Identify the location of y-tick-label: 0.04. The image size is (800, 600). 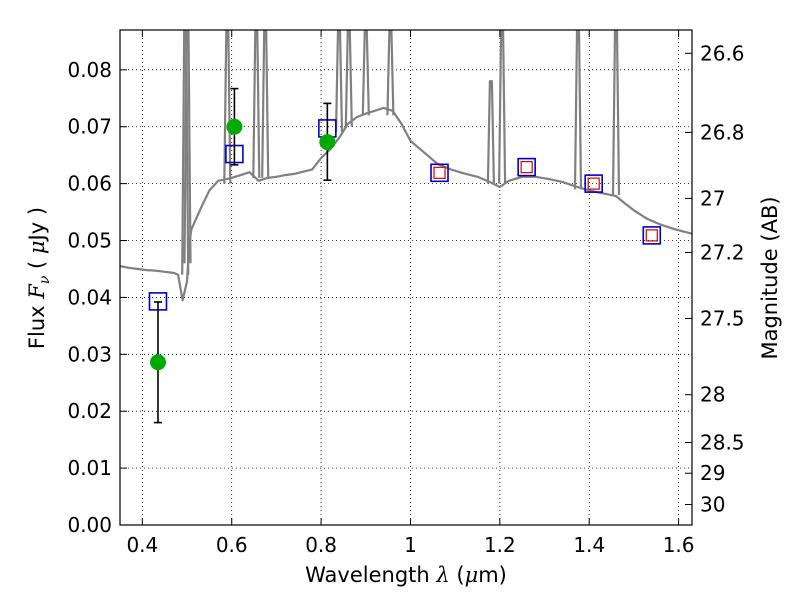
(89, 297).